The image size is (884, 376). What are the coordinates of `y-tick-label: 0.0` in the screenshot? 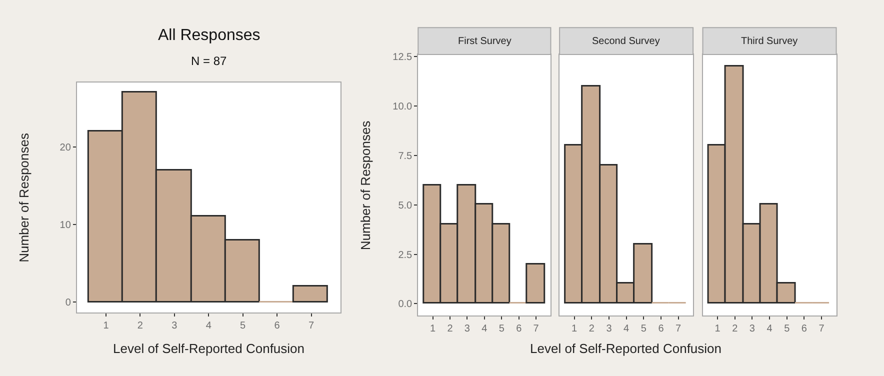 It's located at (405, 304).